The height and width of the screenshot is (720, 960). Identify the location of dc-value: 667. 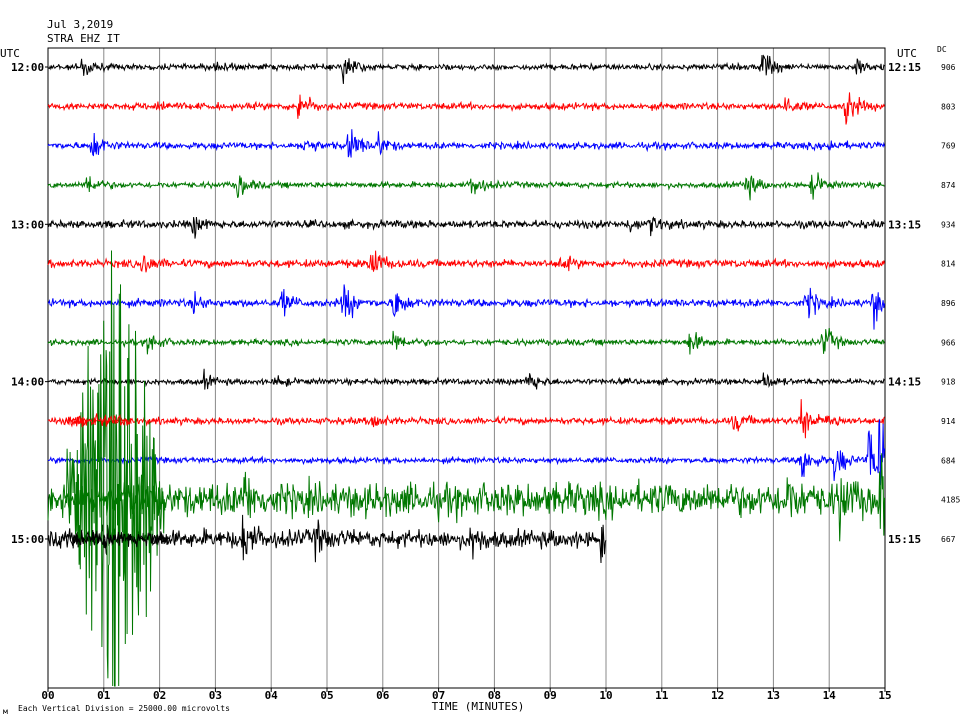
(948, 539).